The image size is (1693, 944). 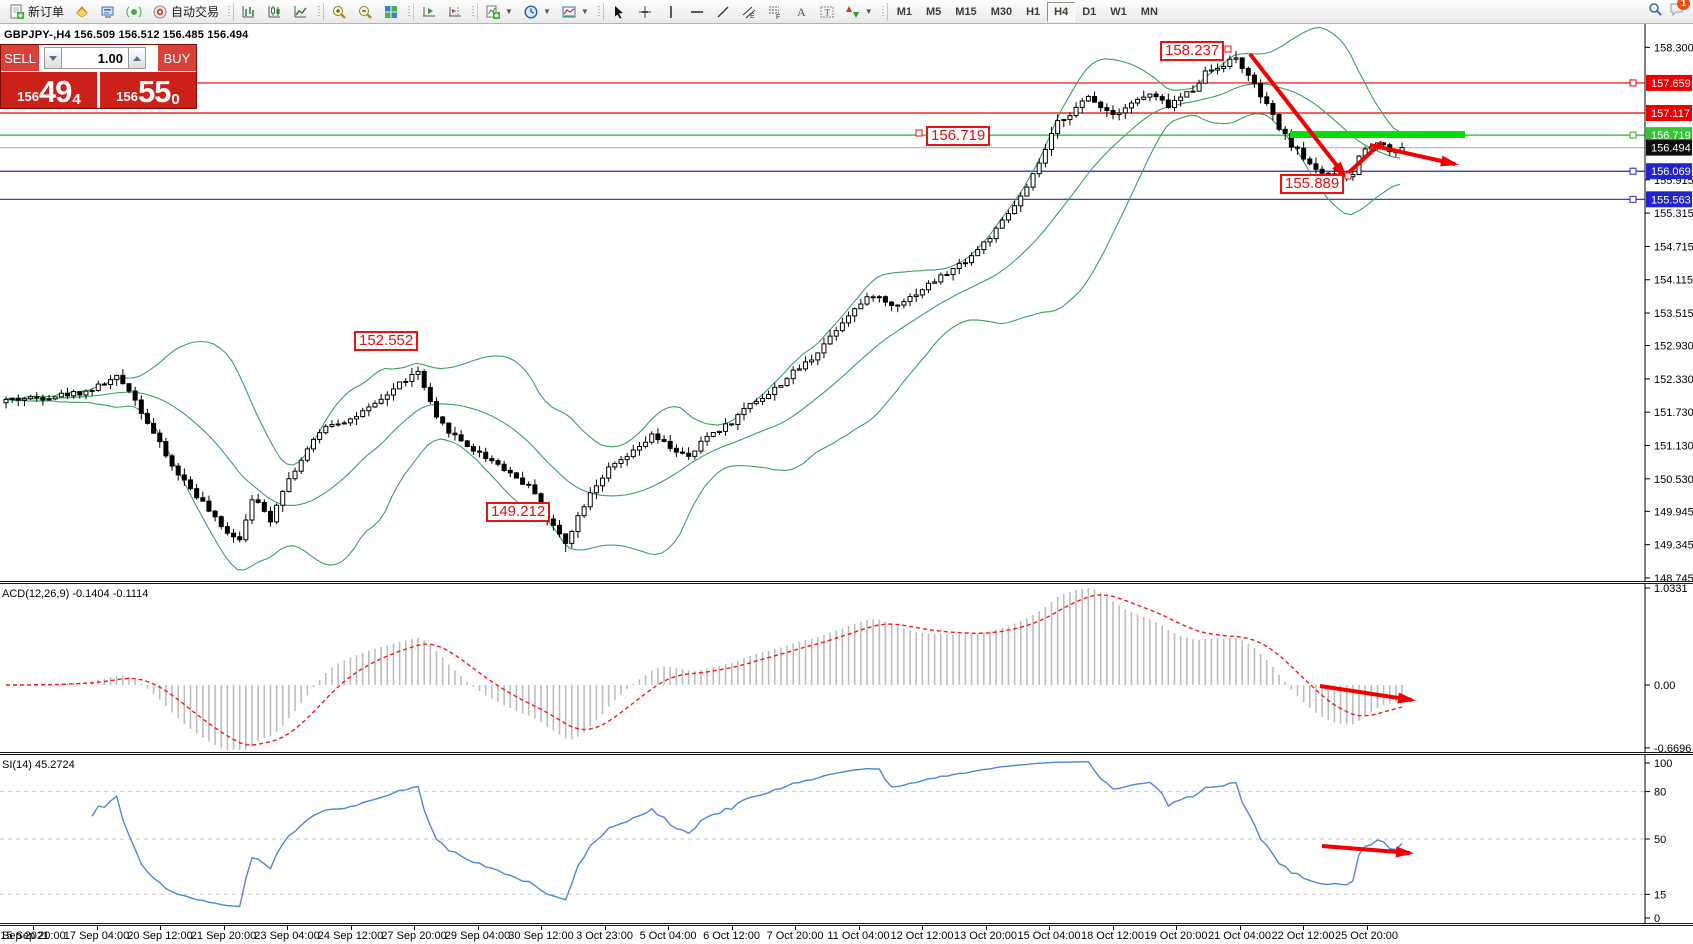 I want to click on vline-icon, so click(x=671, y=12).